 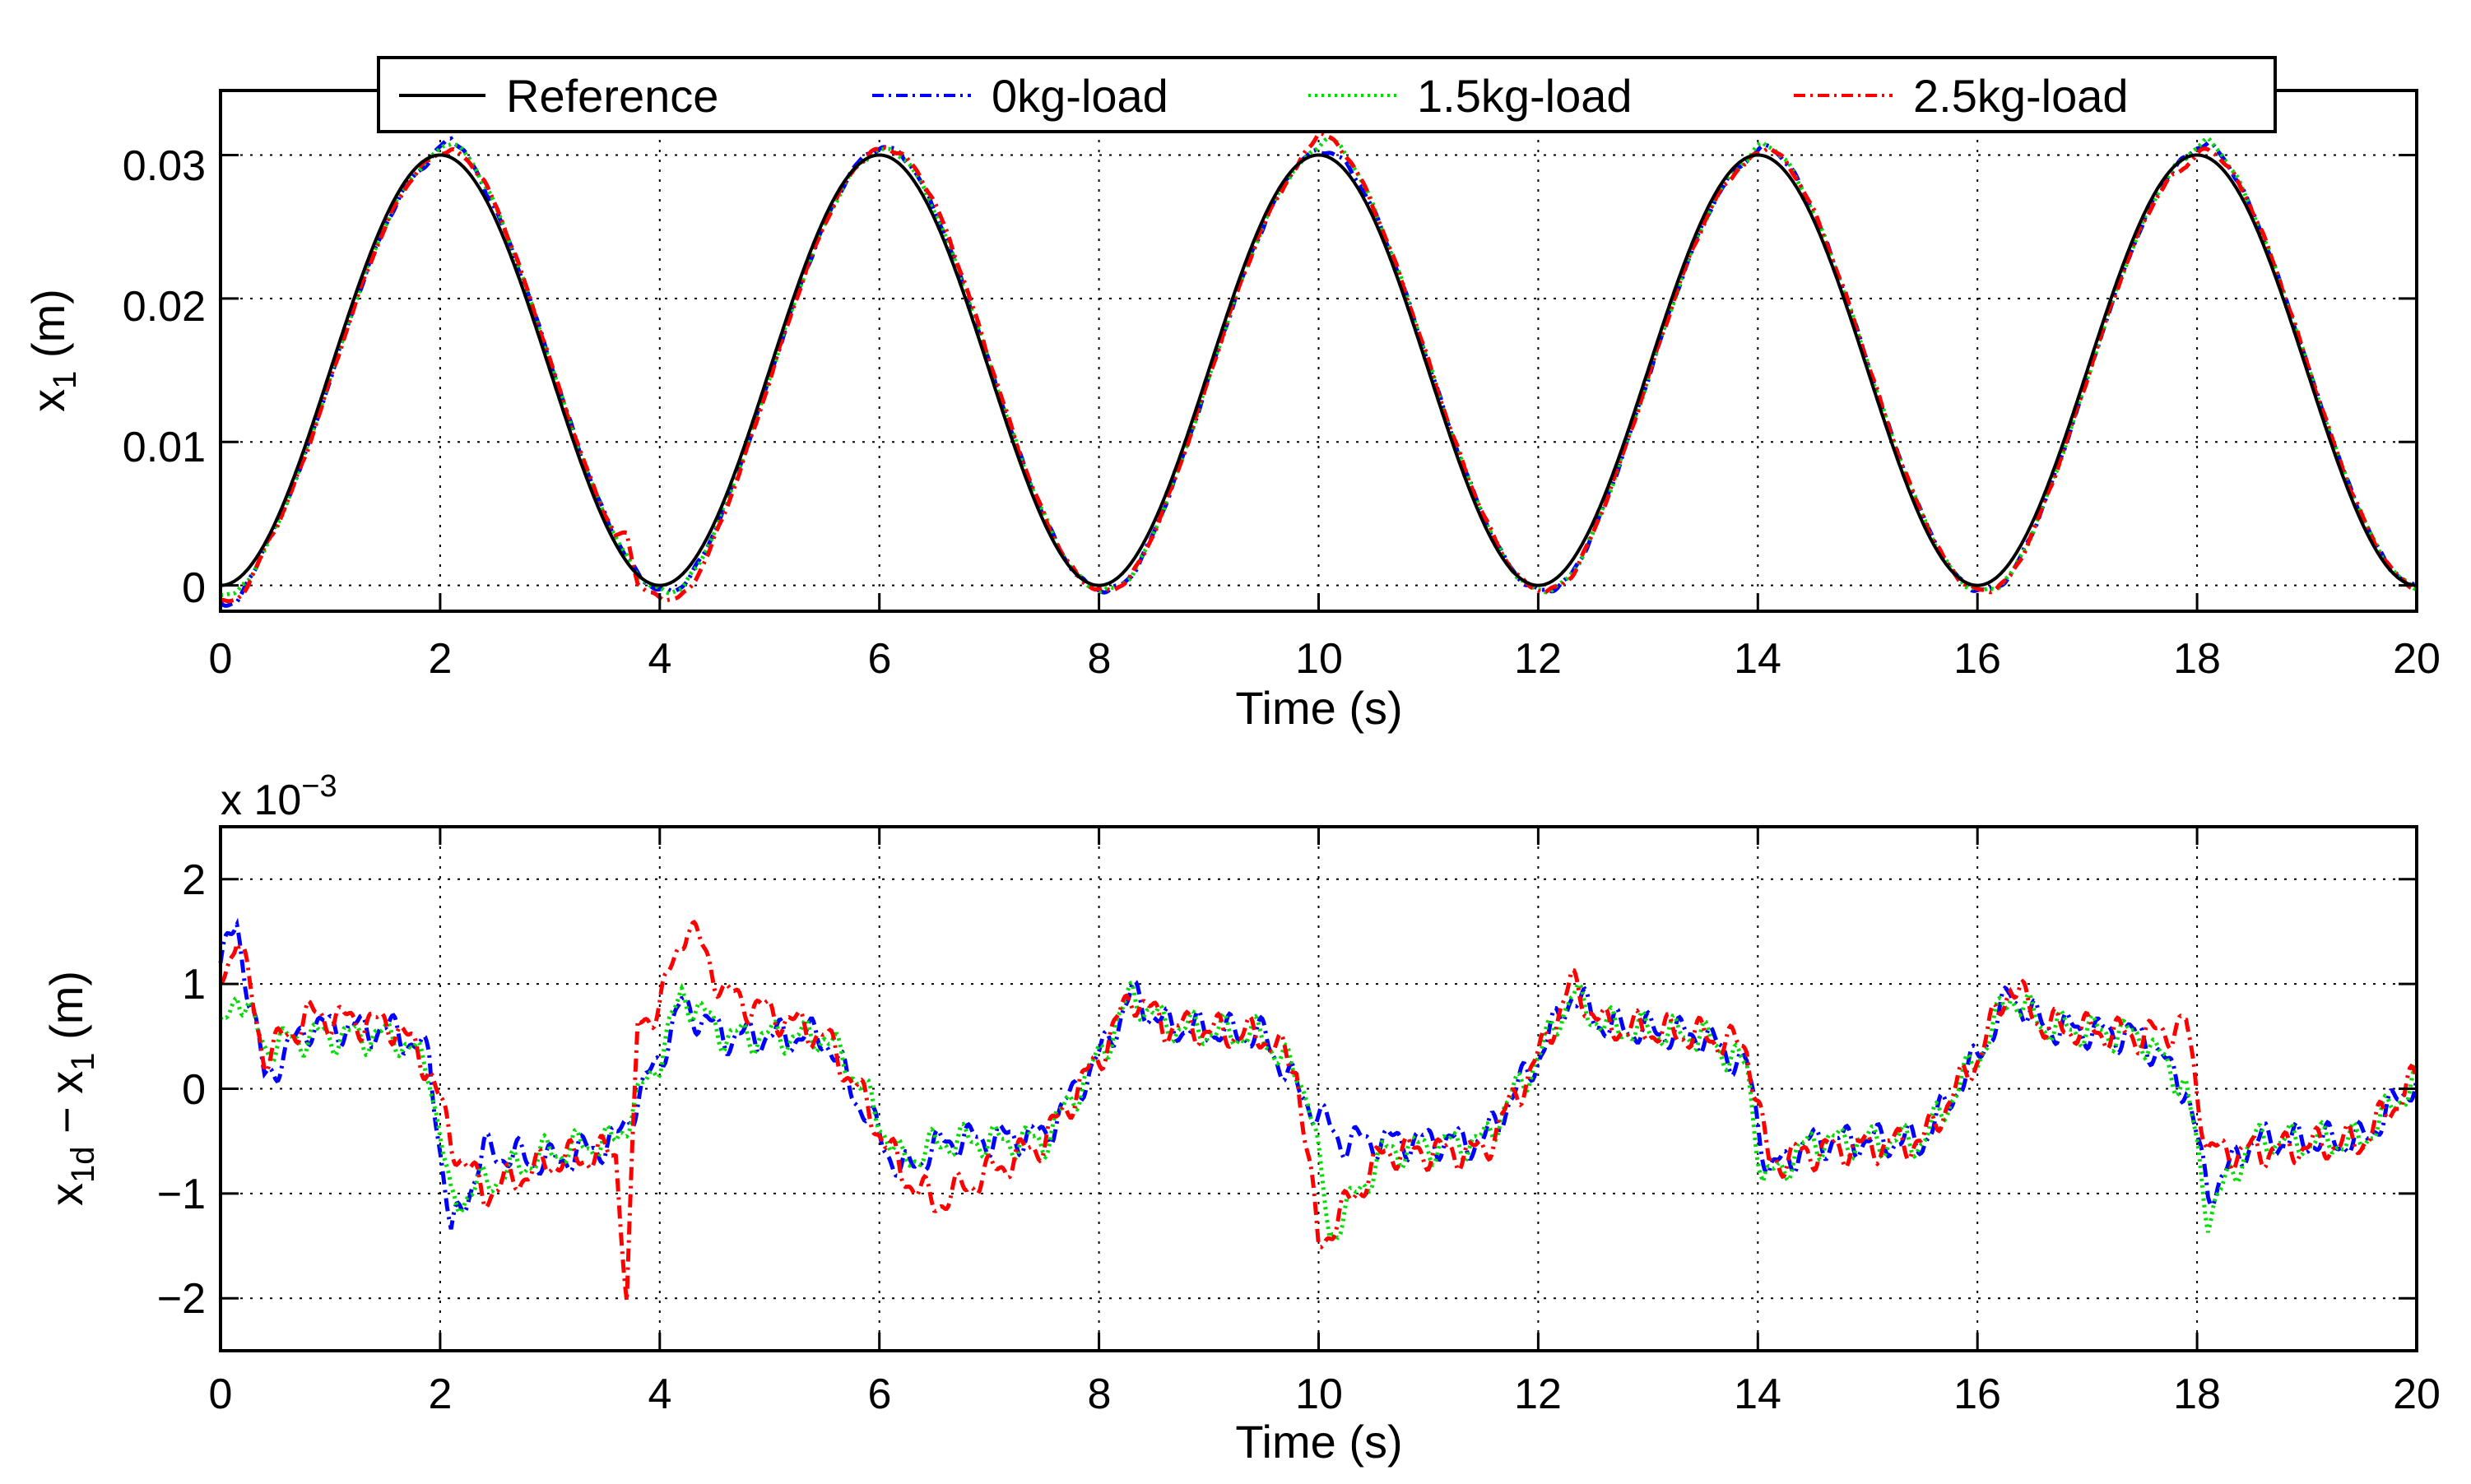 What do you see at coordinates (181, 1299) in the screenshot?
I see `bottom-y-tick-label: −2` at bounding box center [181, 1299].